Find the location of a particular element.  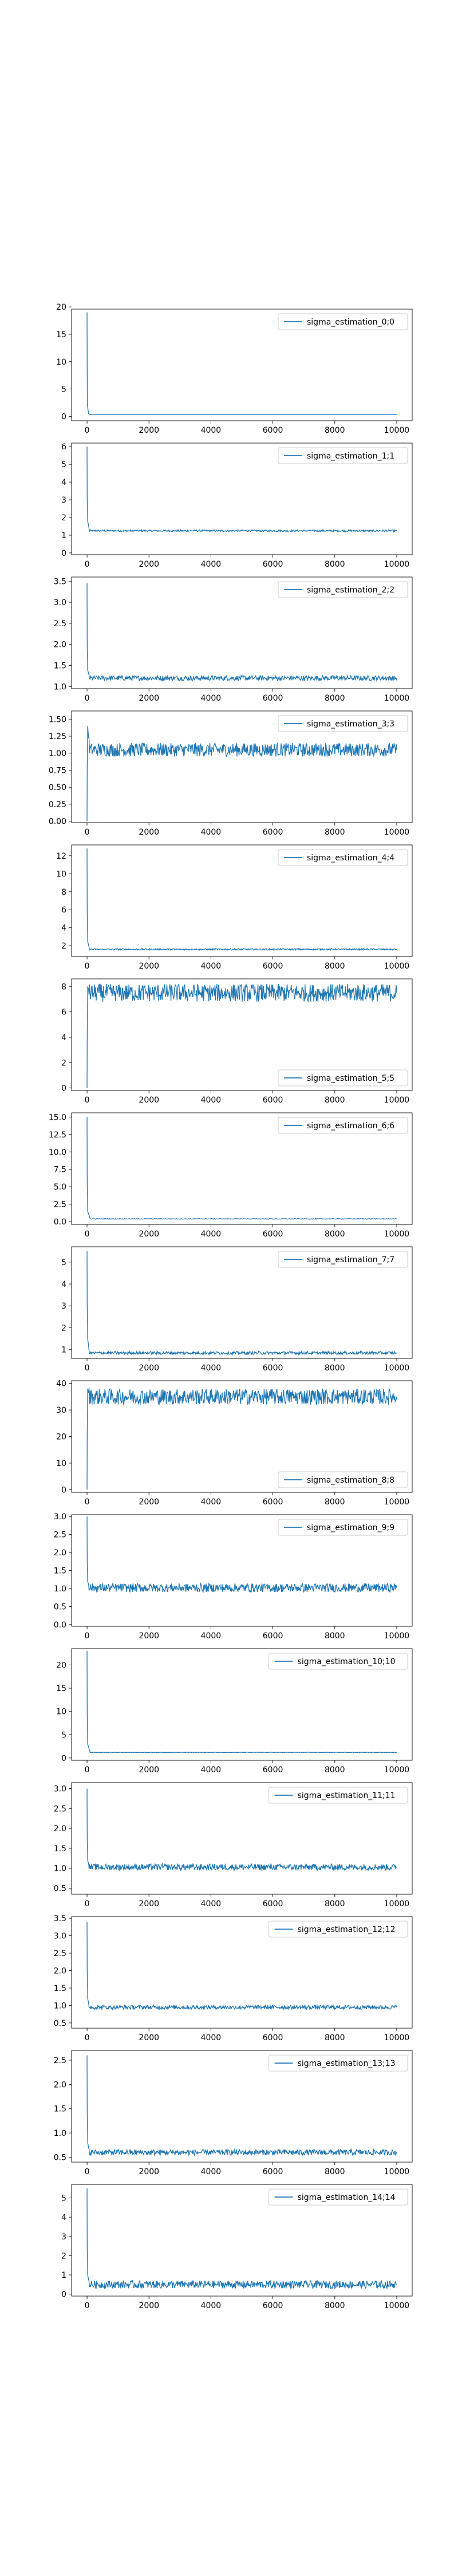

legend-label: sigma_estimation_4;4 is located at coordinates (350, 858).